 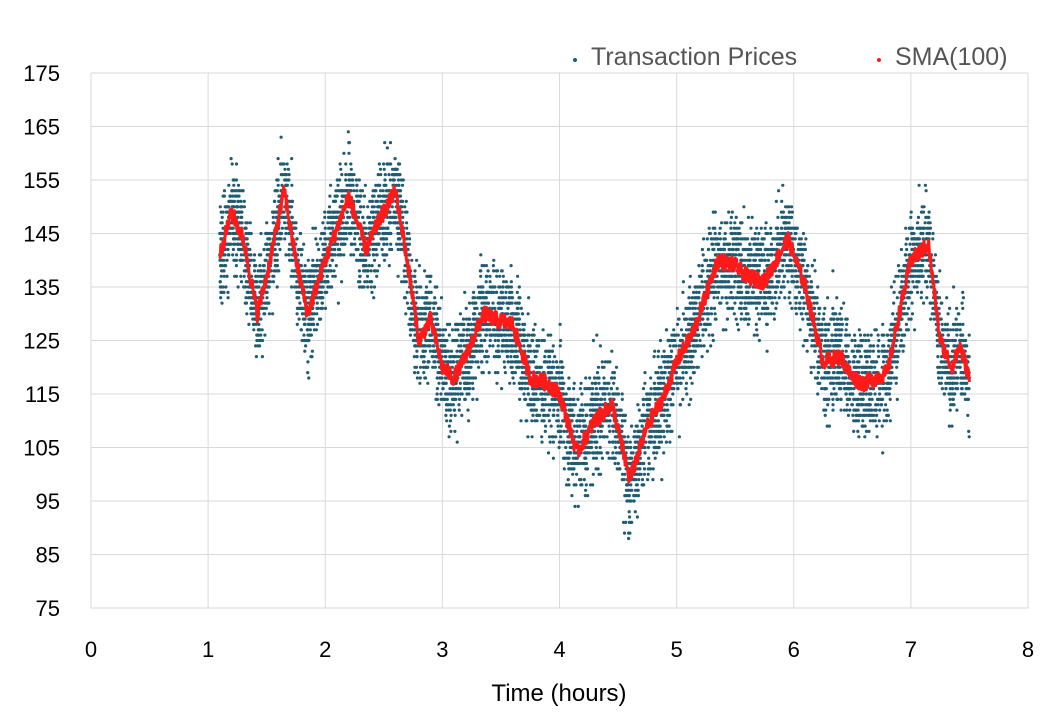 I want to click on y-tick-label: 95, so click(x=48, y=501).